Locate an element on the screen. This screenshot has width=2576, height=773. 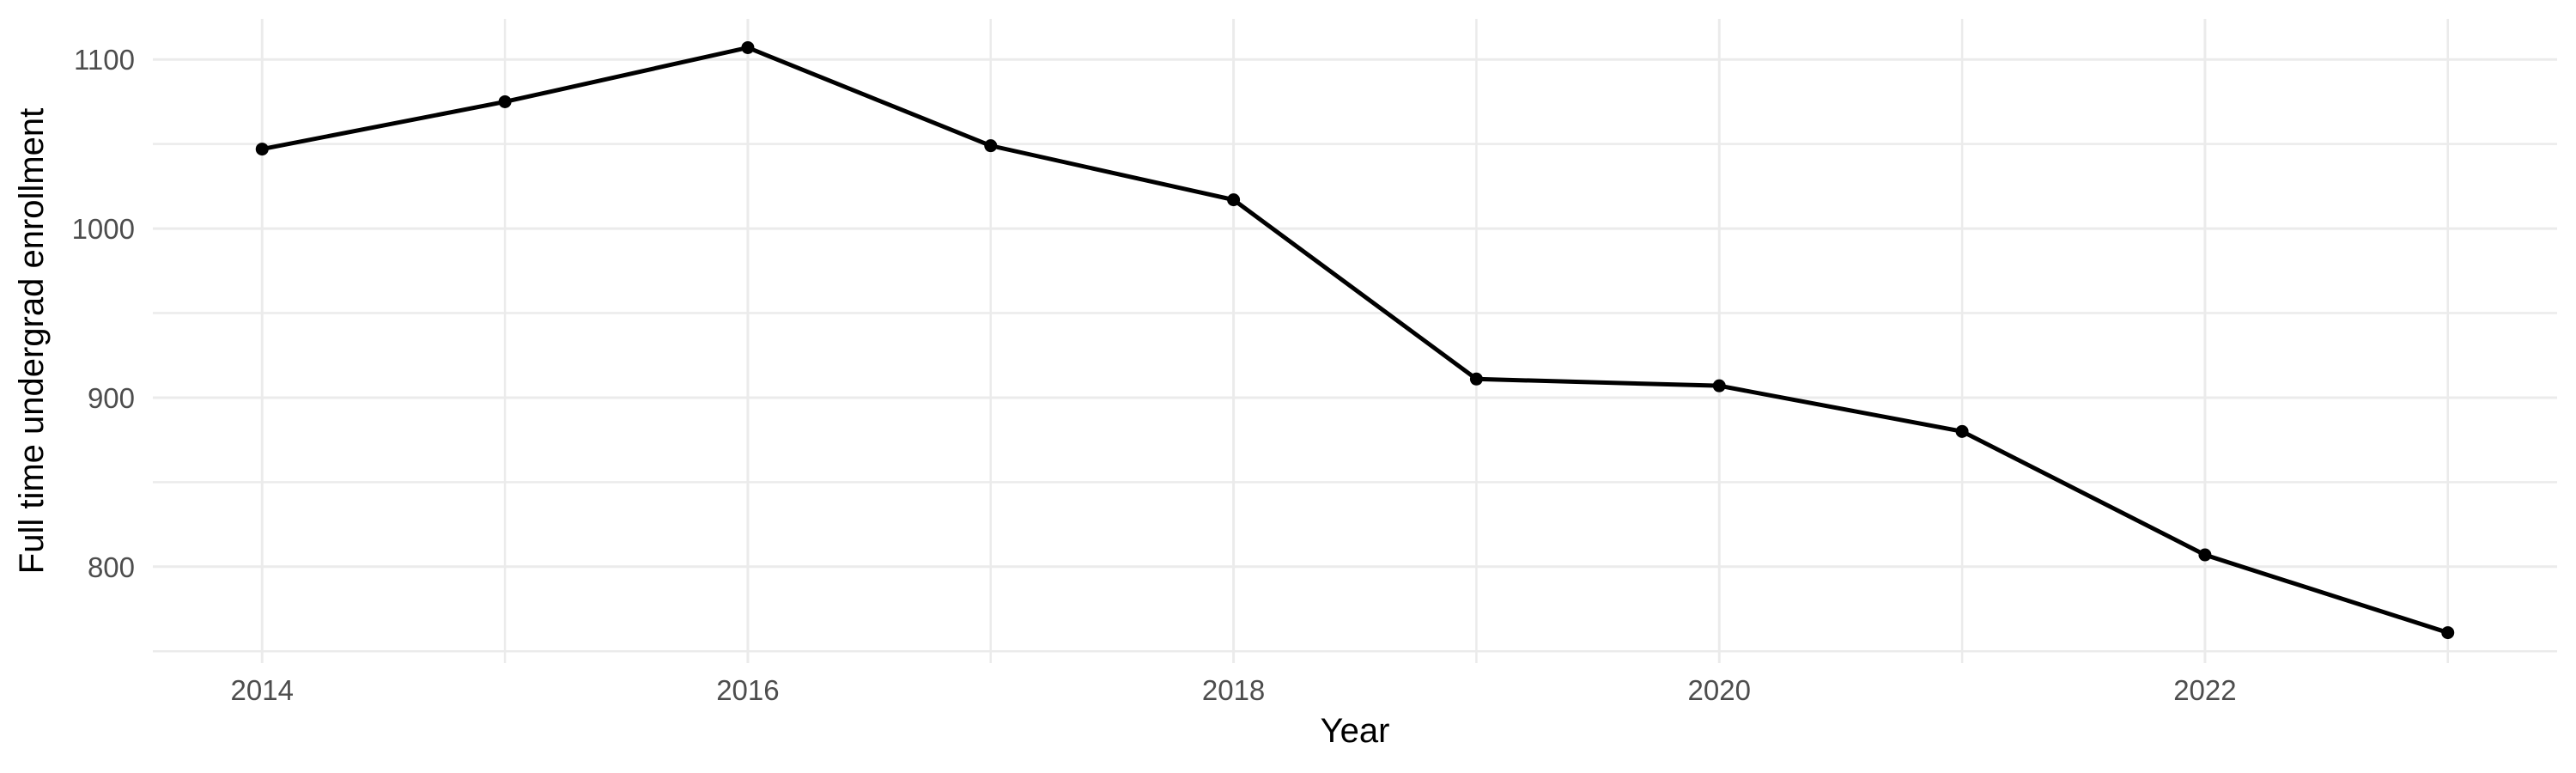
x-tick-label: 2018 is located at coordinates (1233, 690).